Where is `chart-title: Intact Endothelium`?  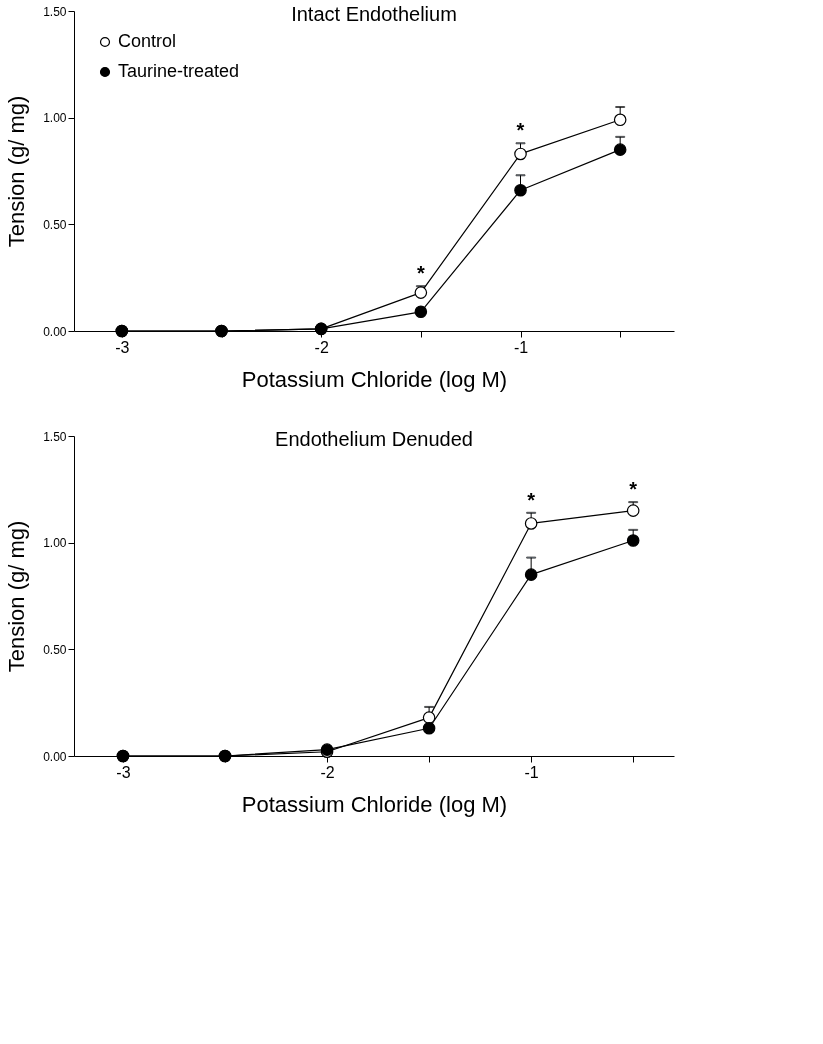
chart-title: Intact Endothelium is located at coordinates (374, 14).